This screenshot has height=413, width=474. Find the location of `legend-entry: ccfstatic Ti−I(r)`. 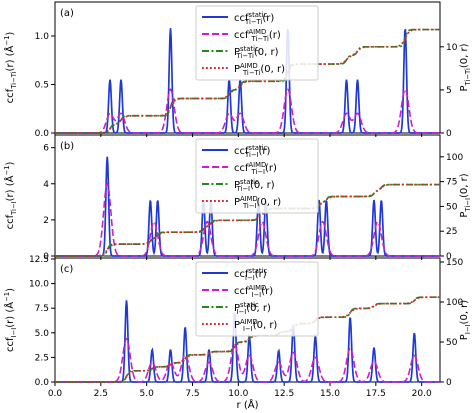

legend-entry: ccfstatic Ti−I(r) is located at coordinates (252, 151).